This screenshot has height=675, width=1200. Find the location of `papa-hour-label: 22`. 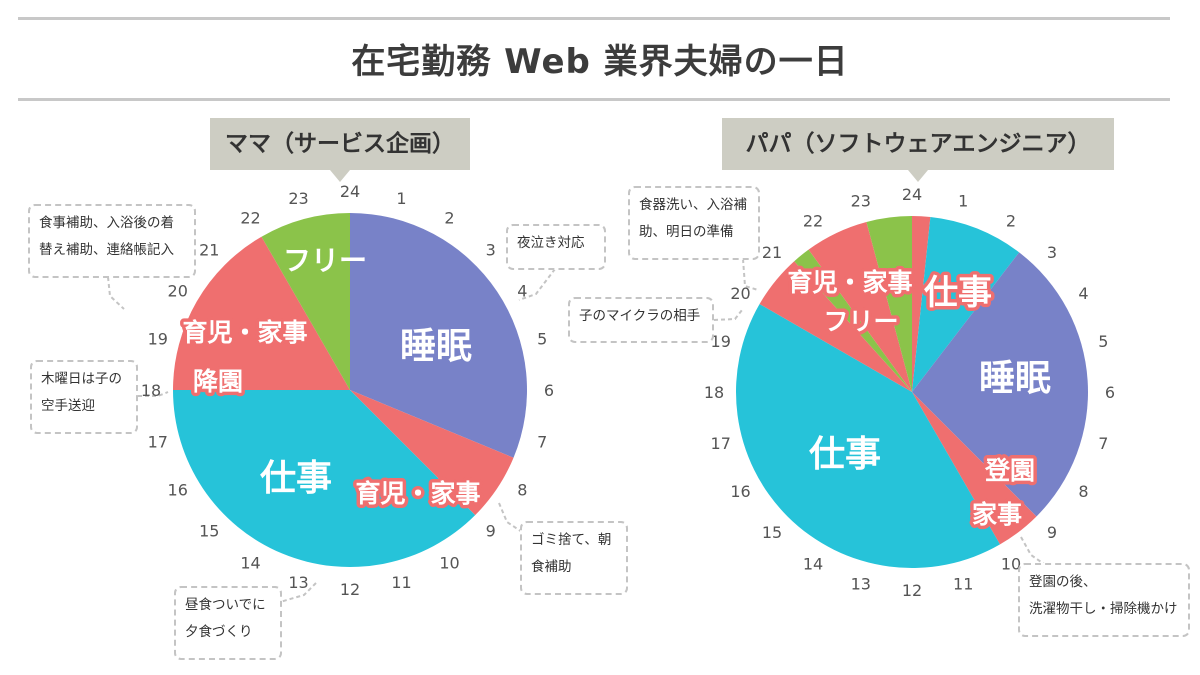

papa-hour-label: 22 is located at coordinates (813, 221).